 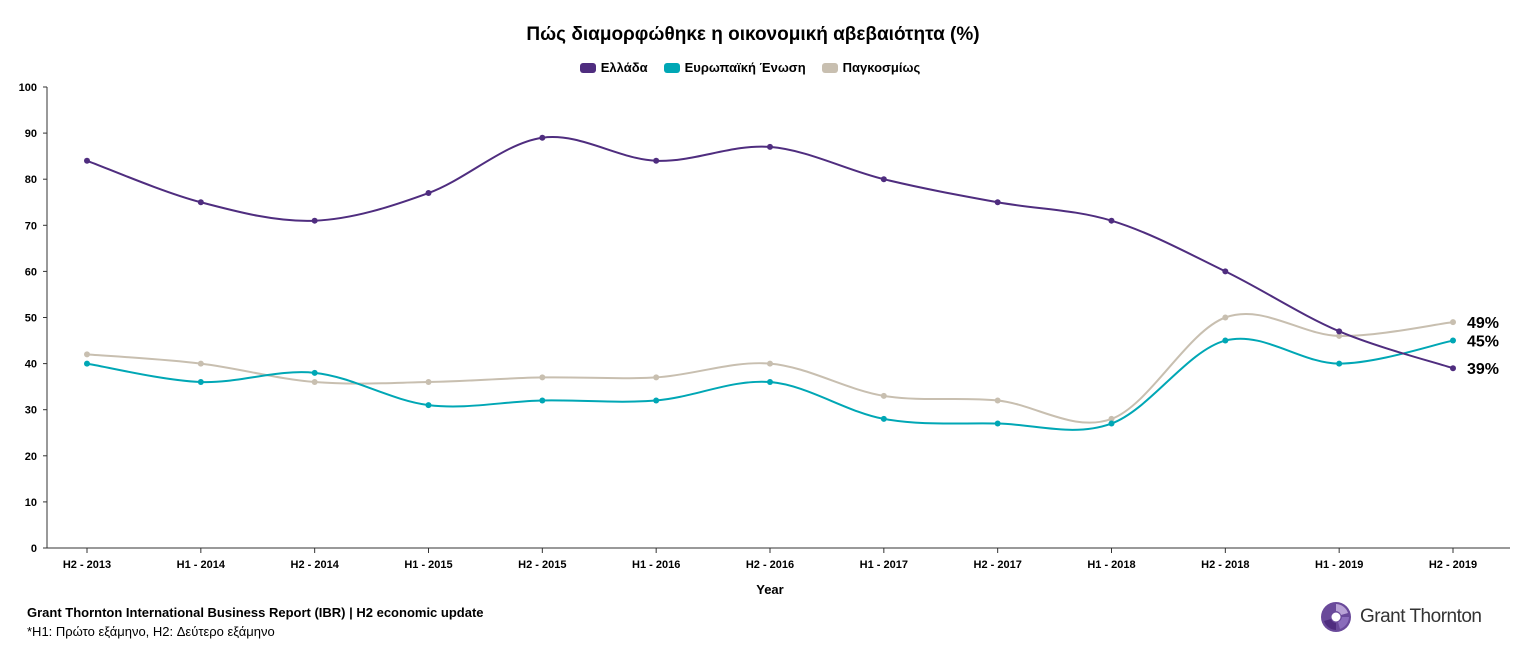 What do you see at coordinates (31, 365) in the screenshot?
I see `y-tick-label: 40` at bounding box center [31, 365].